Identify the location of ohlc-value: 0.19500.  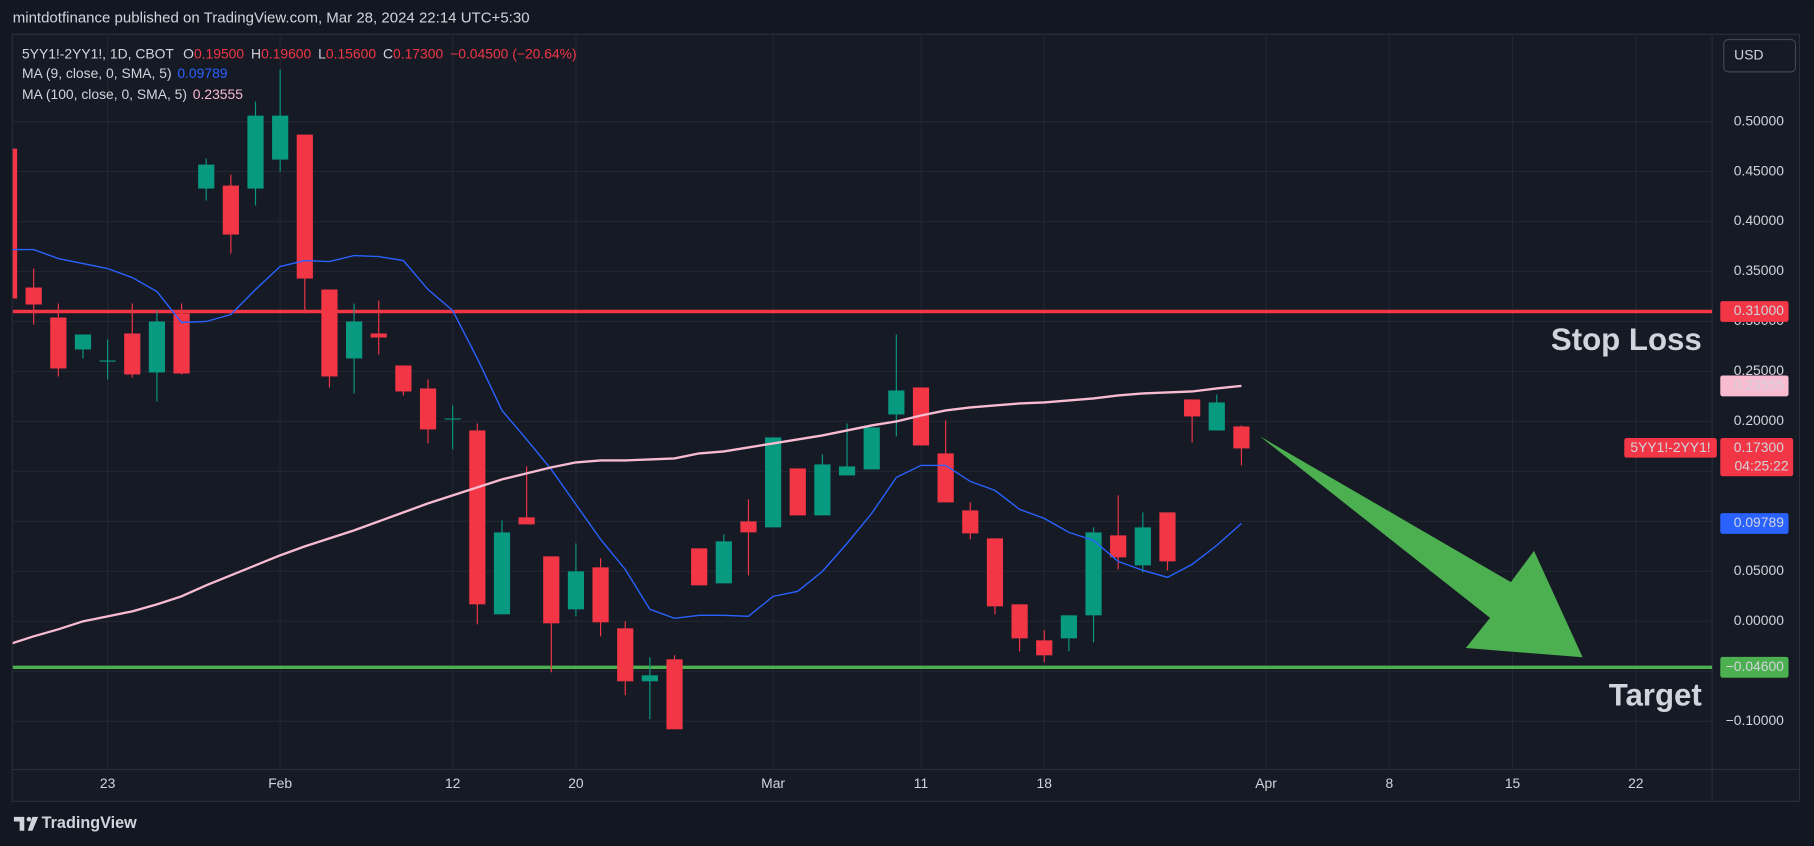
(219, 53).